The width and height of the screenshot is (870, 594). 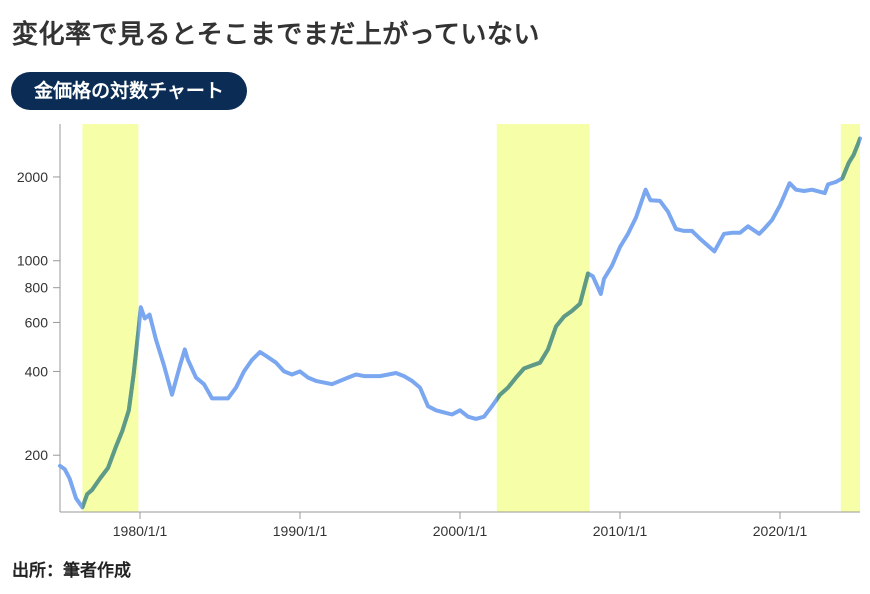 What do you see at coordinates (780, 531) in the screenshot?
I see `x-tick-label: 2020/1/1` at bounding box center [780, 531].